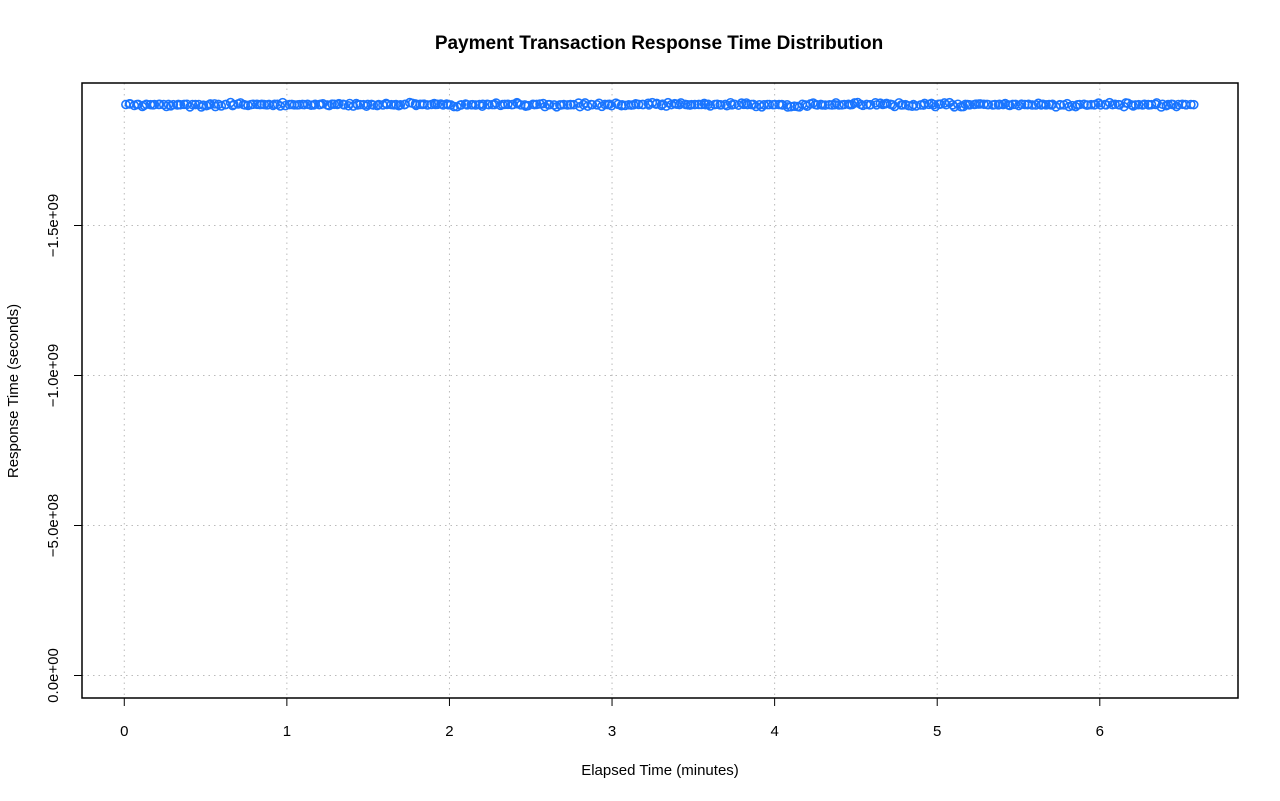 The height and width of the screenshot is (801, 1280). What do you see at coordinates (53, 675) in the screenshot?
I see `y-tick-label: 0.0e+00` at bounding box center [53, 675].